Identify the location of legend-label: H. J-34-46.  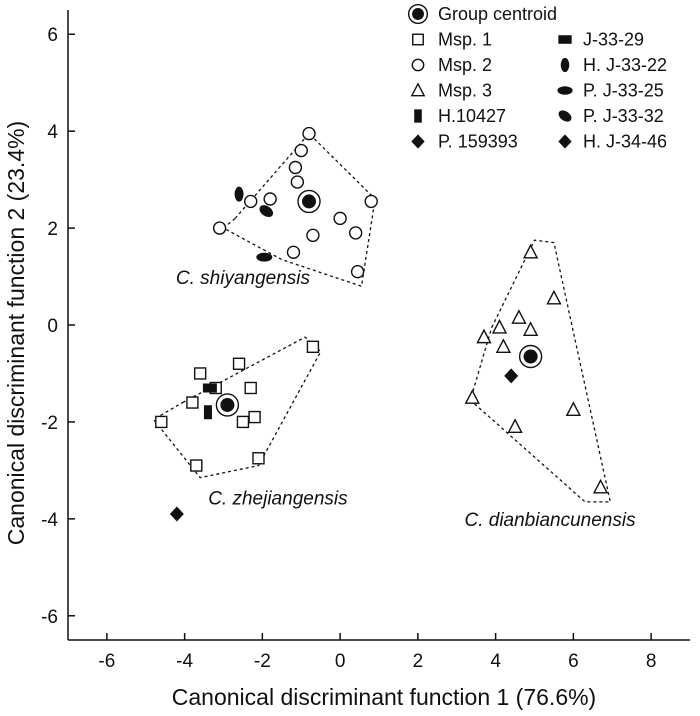
(625, 142).